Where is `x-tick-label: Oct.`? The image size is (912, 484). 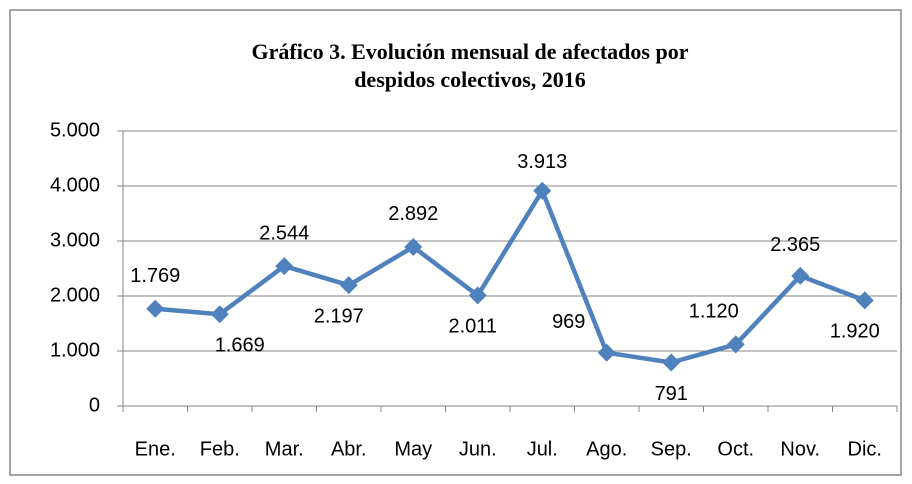
x-tick-label: Oct. is located at coordinates (735, 449).